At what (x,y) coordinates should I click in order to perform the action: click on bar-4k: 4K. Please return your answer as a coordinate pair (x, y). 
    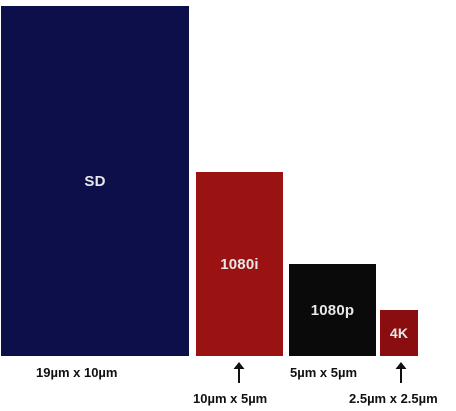
    Looking at the image, I should click on (399, 333).